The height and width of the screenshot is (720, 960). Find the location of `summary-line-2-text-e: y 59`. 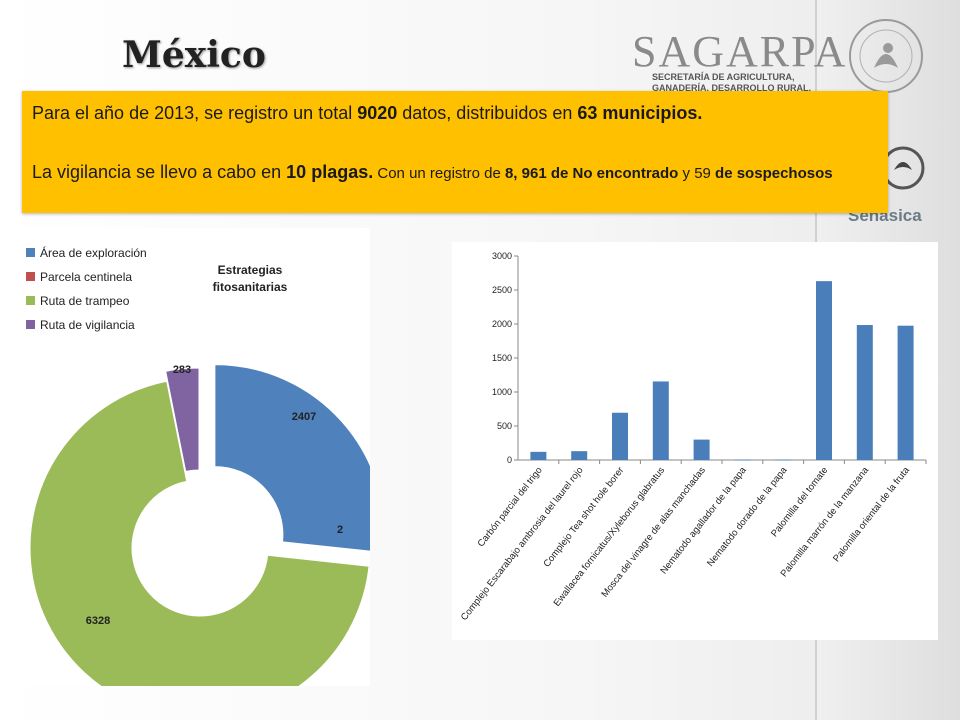

summary-line-2-text-e: y 59 is located at coordinates (697, 173).